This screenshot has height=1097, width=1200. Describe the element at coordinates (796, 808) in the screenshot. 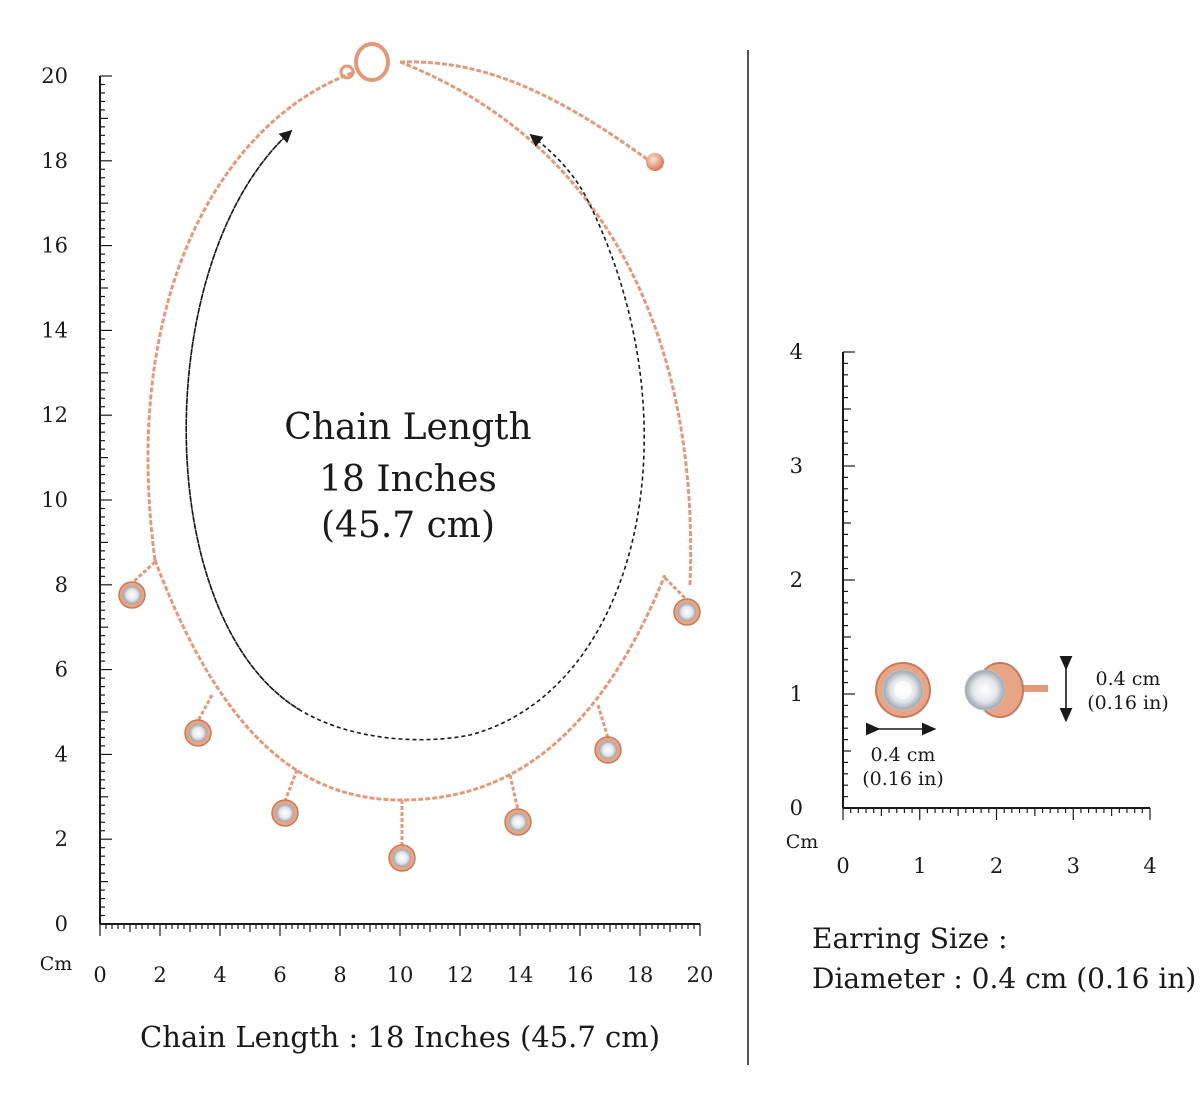

I see `earring-ruler-y-tick-label: 0` at that location.